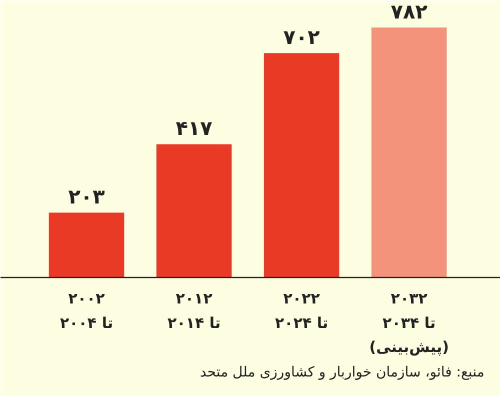 The height and width of the screenshot is (396, 500). Describe the element at coordinates (409, 12) in the screenshot. I see `data-label: ۷۸۲` at that location.